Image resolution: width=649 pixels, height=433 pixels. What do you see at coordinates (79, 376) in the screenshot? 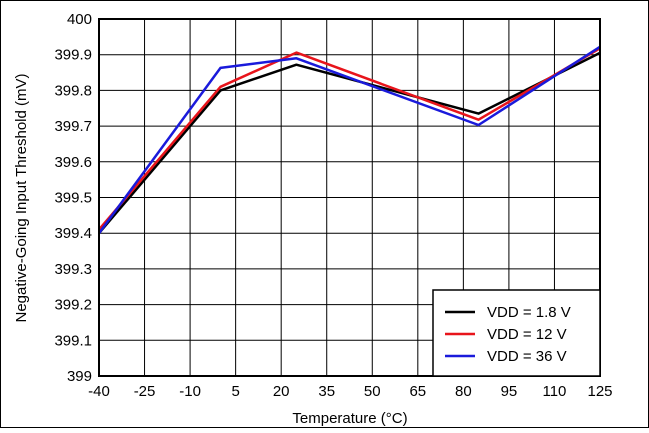
I see `y-tick-label: 399` at bounding box center [79, 376].